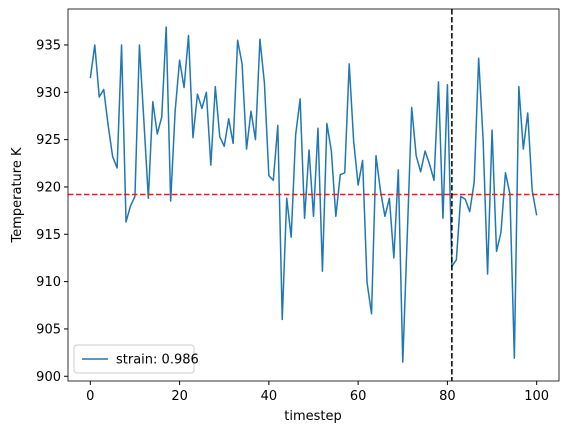  Describe the element at coordinates (48, 140) in the screenshot. I see `y-tick-label: 925` at that location.